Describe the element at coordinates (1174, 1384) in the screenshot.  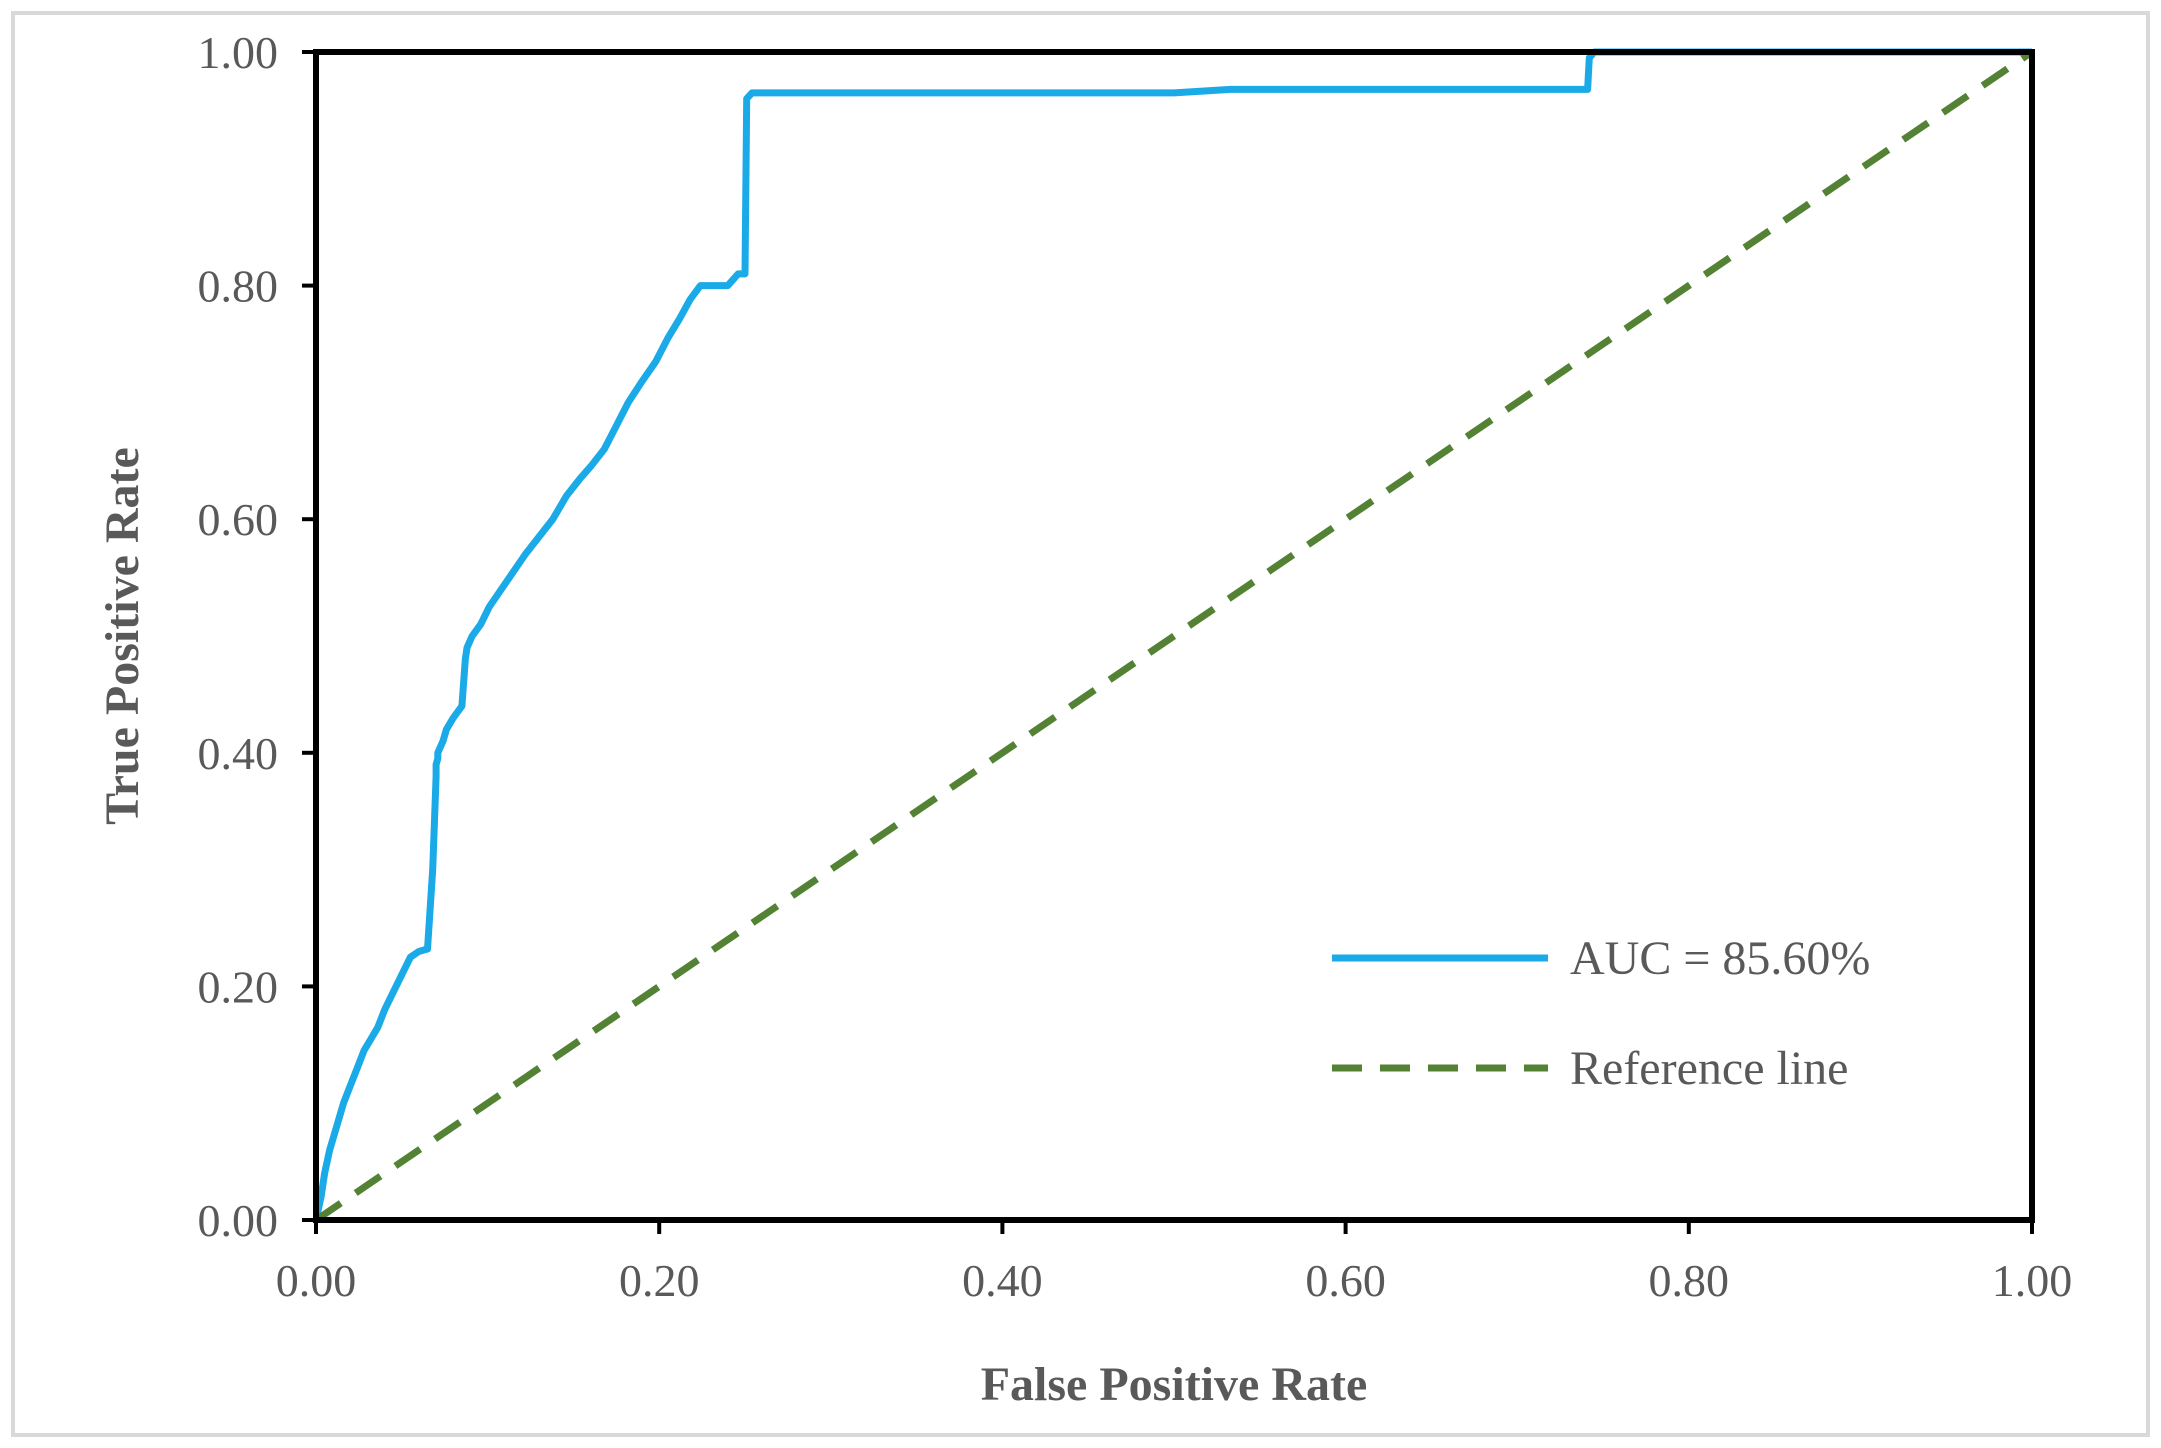
I see `x-axis-title: False Positive Rate` at that location.